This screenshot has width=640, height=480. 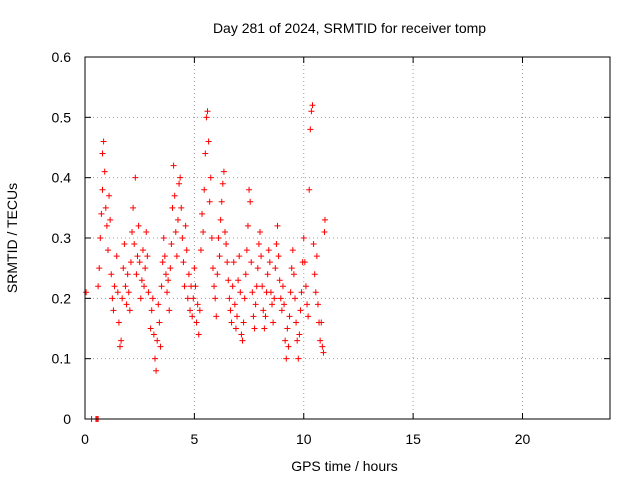 I want to click on x-tick-label: 15, so click(x=413, y=439).